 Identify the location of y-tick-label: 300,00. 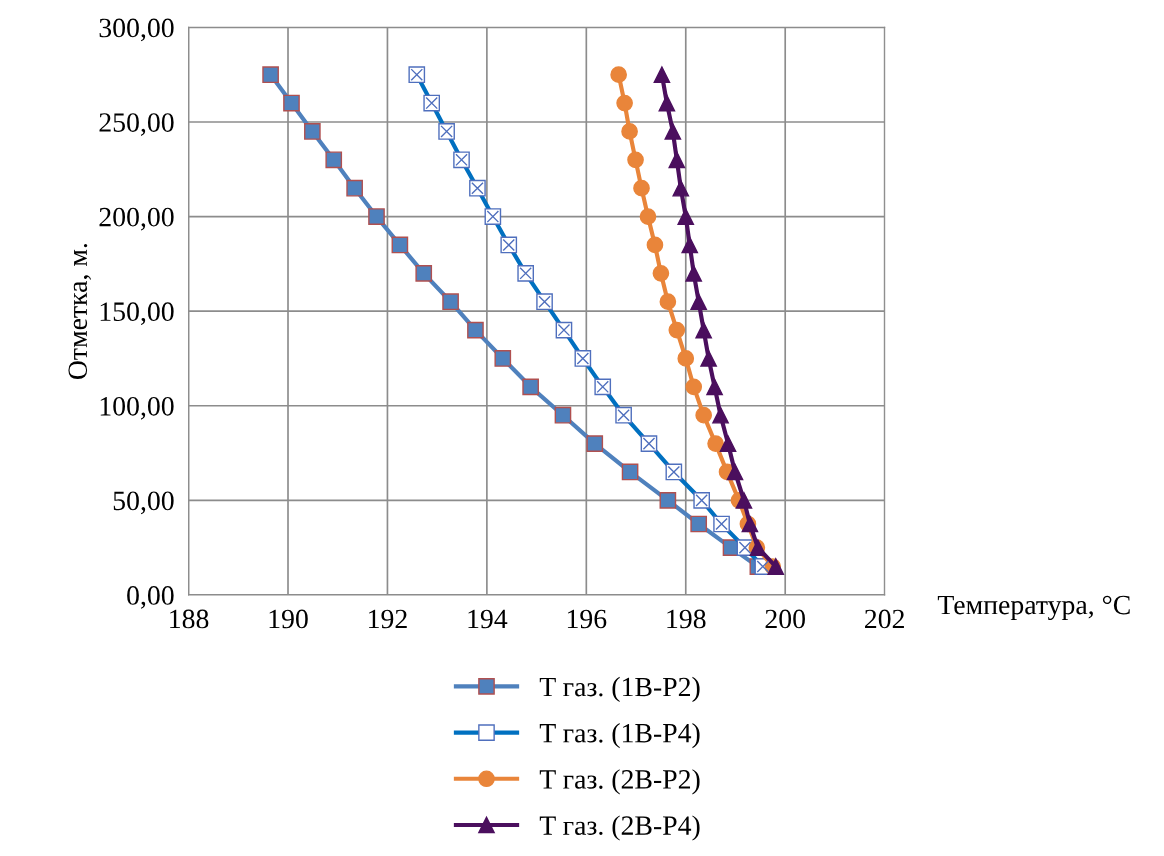
(136, 30).